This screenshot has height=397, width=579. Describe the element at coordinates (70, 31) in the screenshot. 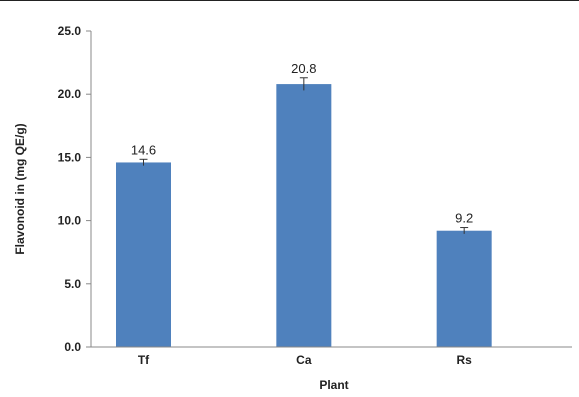

I see `y-tick-label: 25.0` at that location.